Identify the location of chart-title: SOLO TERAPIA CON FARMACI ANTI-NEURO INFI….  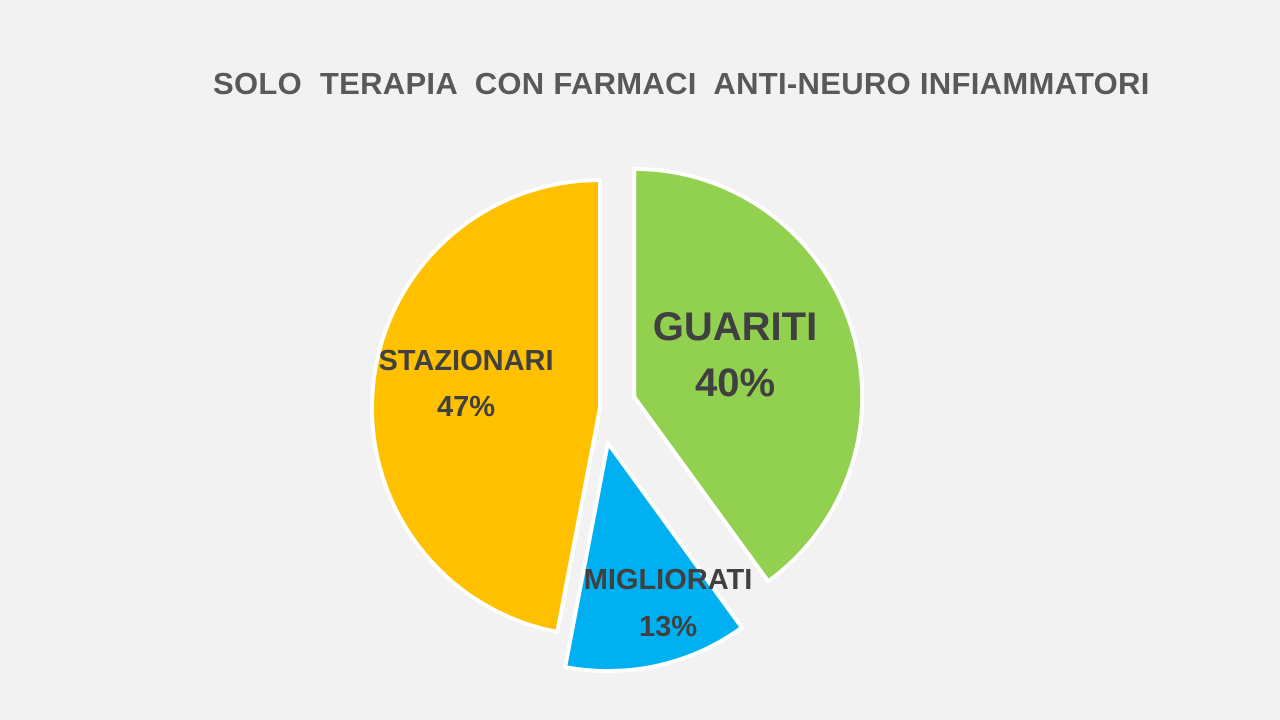
(681, 83).